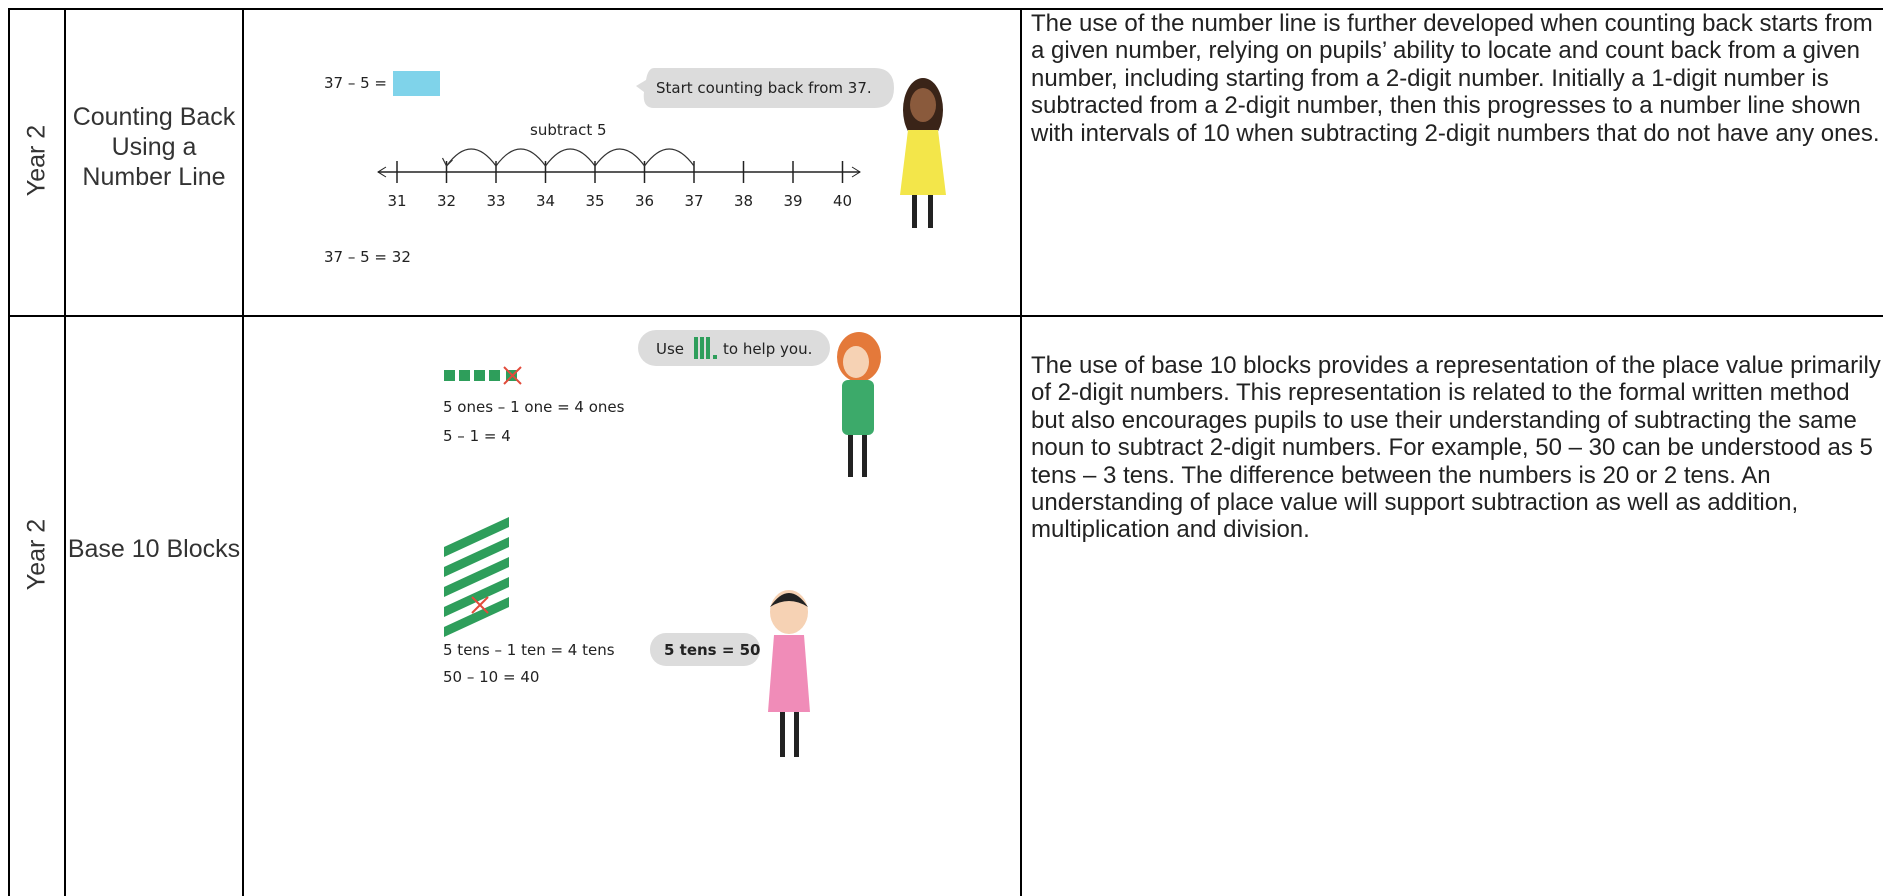 This screenshot has width=1883, height=896. I want to click on tick-label: 40, so click(842, 201).